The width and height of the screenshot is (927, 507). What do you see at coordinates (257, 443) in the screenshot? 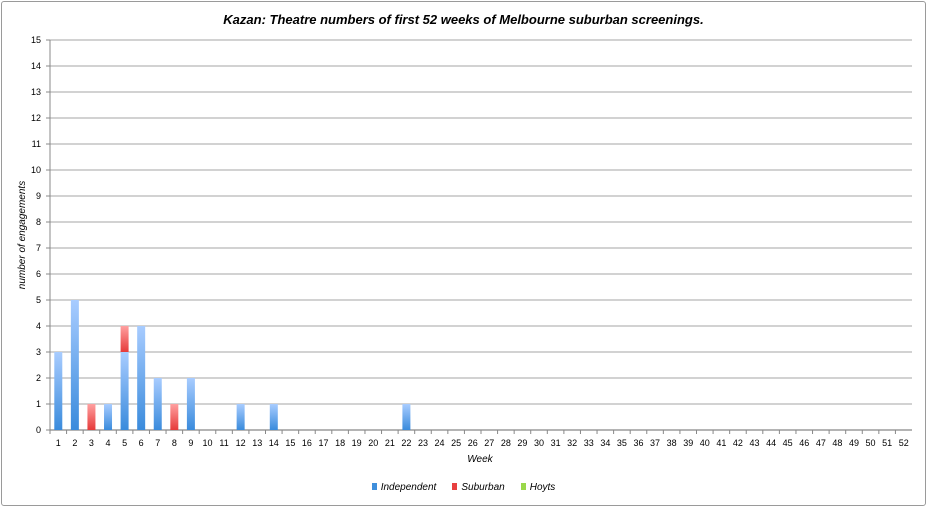
I see `x-tick-label: 13` at bounding box center [257, 443].